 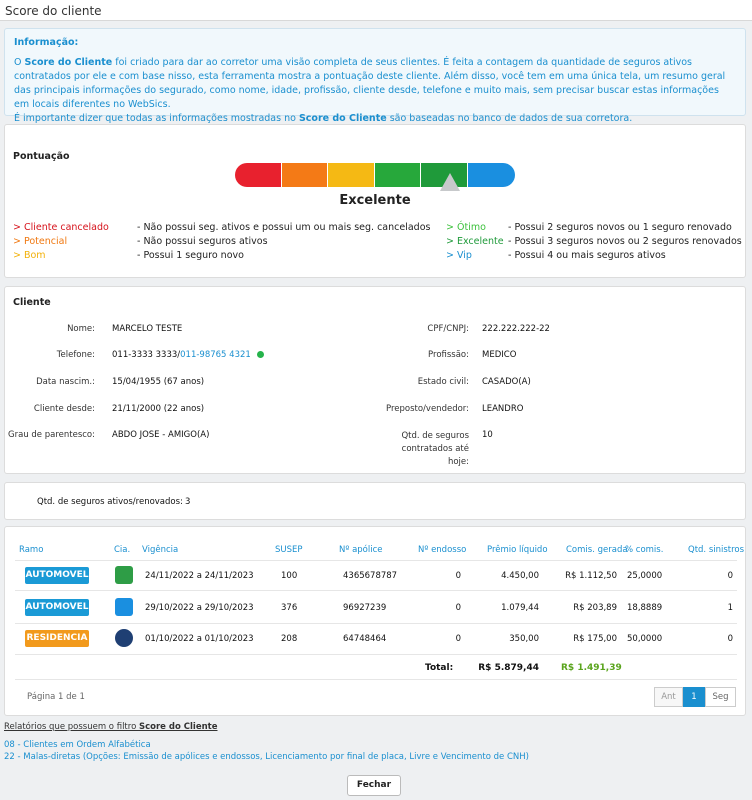 I want to click on report-link-08: 08 - Clientes em Ordem Alfabética, so click(x=77, y=745).